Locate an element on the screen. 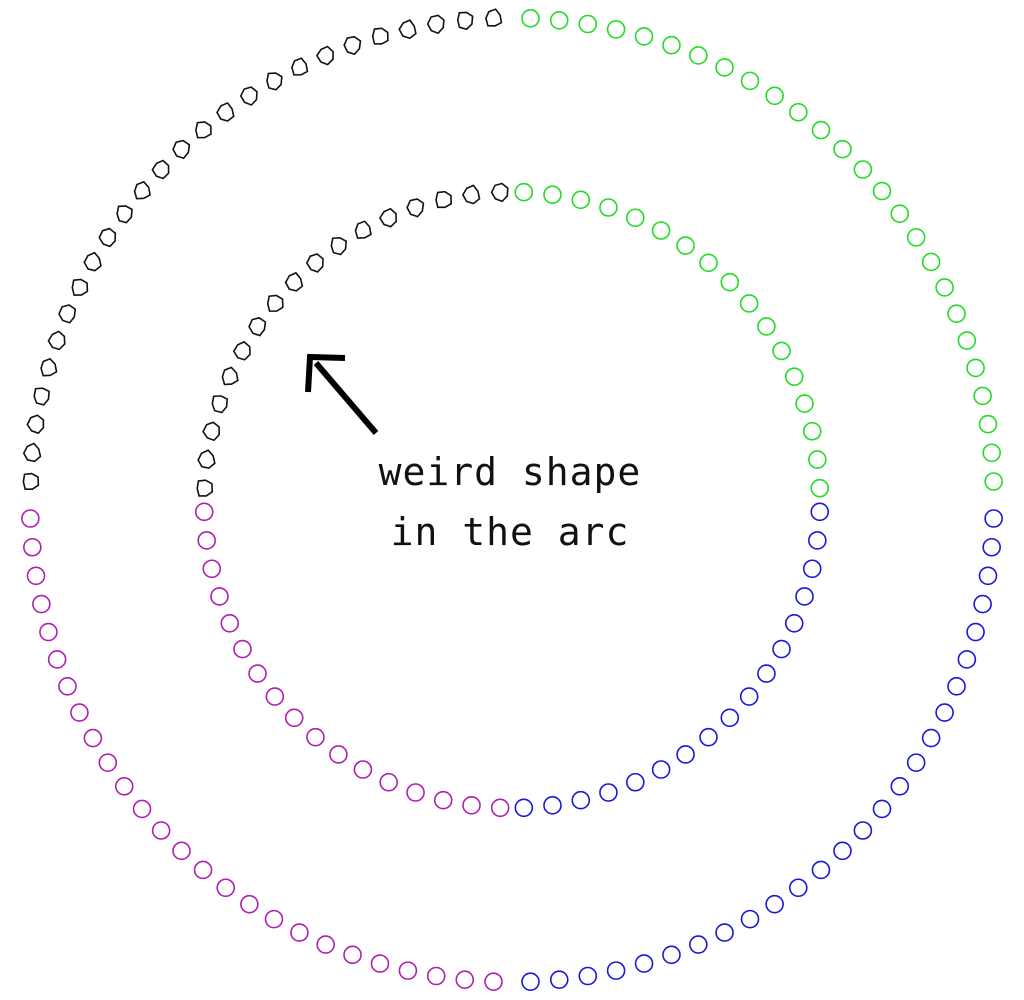 The height and width of the screenshot is (1000, 1024). annotation-line-2: in the arc is located at coordinates (510, 532).